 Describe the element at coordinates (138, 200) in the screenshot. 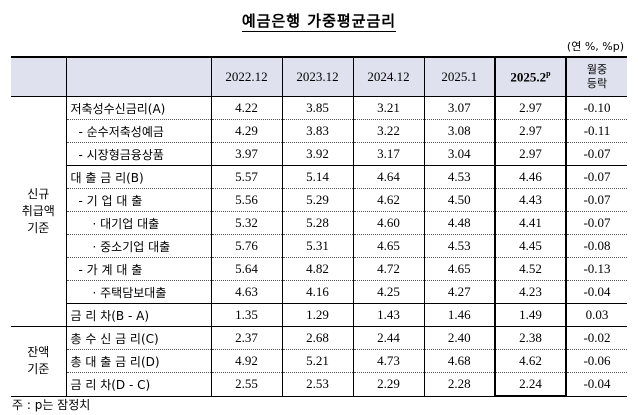

I see `row-label: - 기 업 대 출` at that location.